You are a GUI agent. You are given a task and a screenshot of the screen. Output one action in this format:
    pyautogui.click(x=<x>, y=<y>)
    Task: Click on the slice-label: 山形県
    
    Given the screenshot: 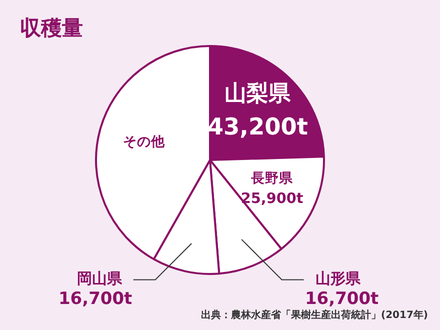 What is the action you would take?
    pyautogui.click(x=338, y=279)
    